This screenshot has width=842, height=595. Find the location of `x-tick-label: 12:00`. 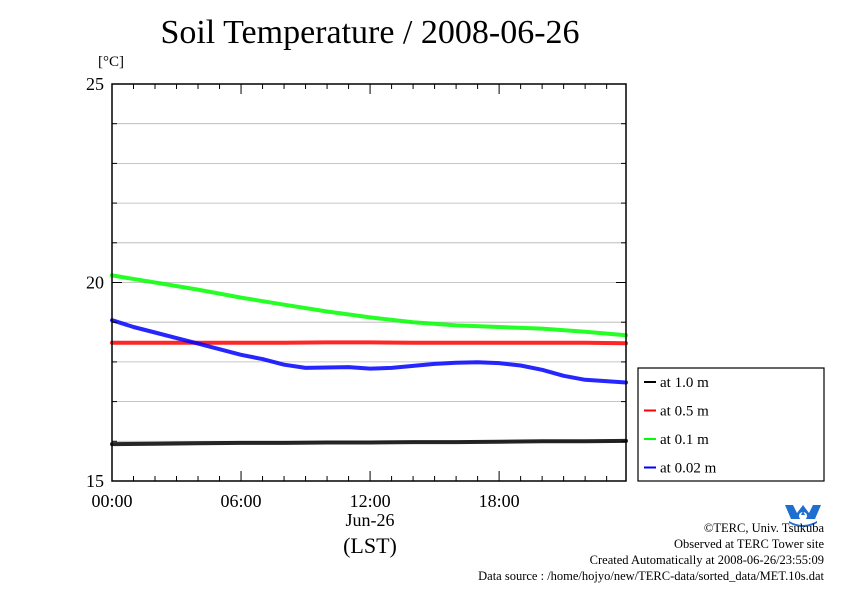

x-tick-label: 12:00 is located at coordinates (370, 501).